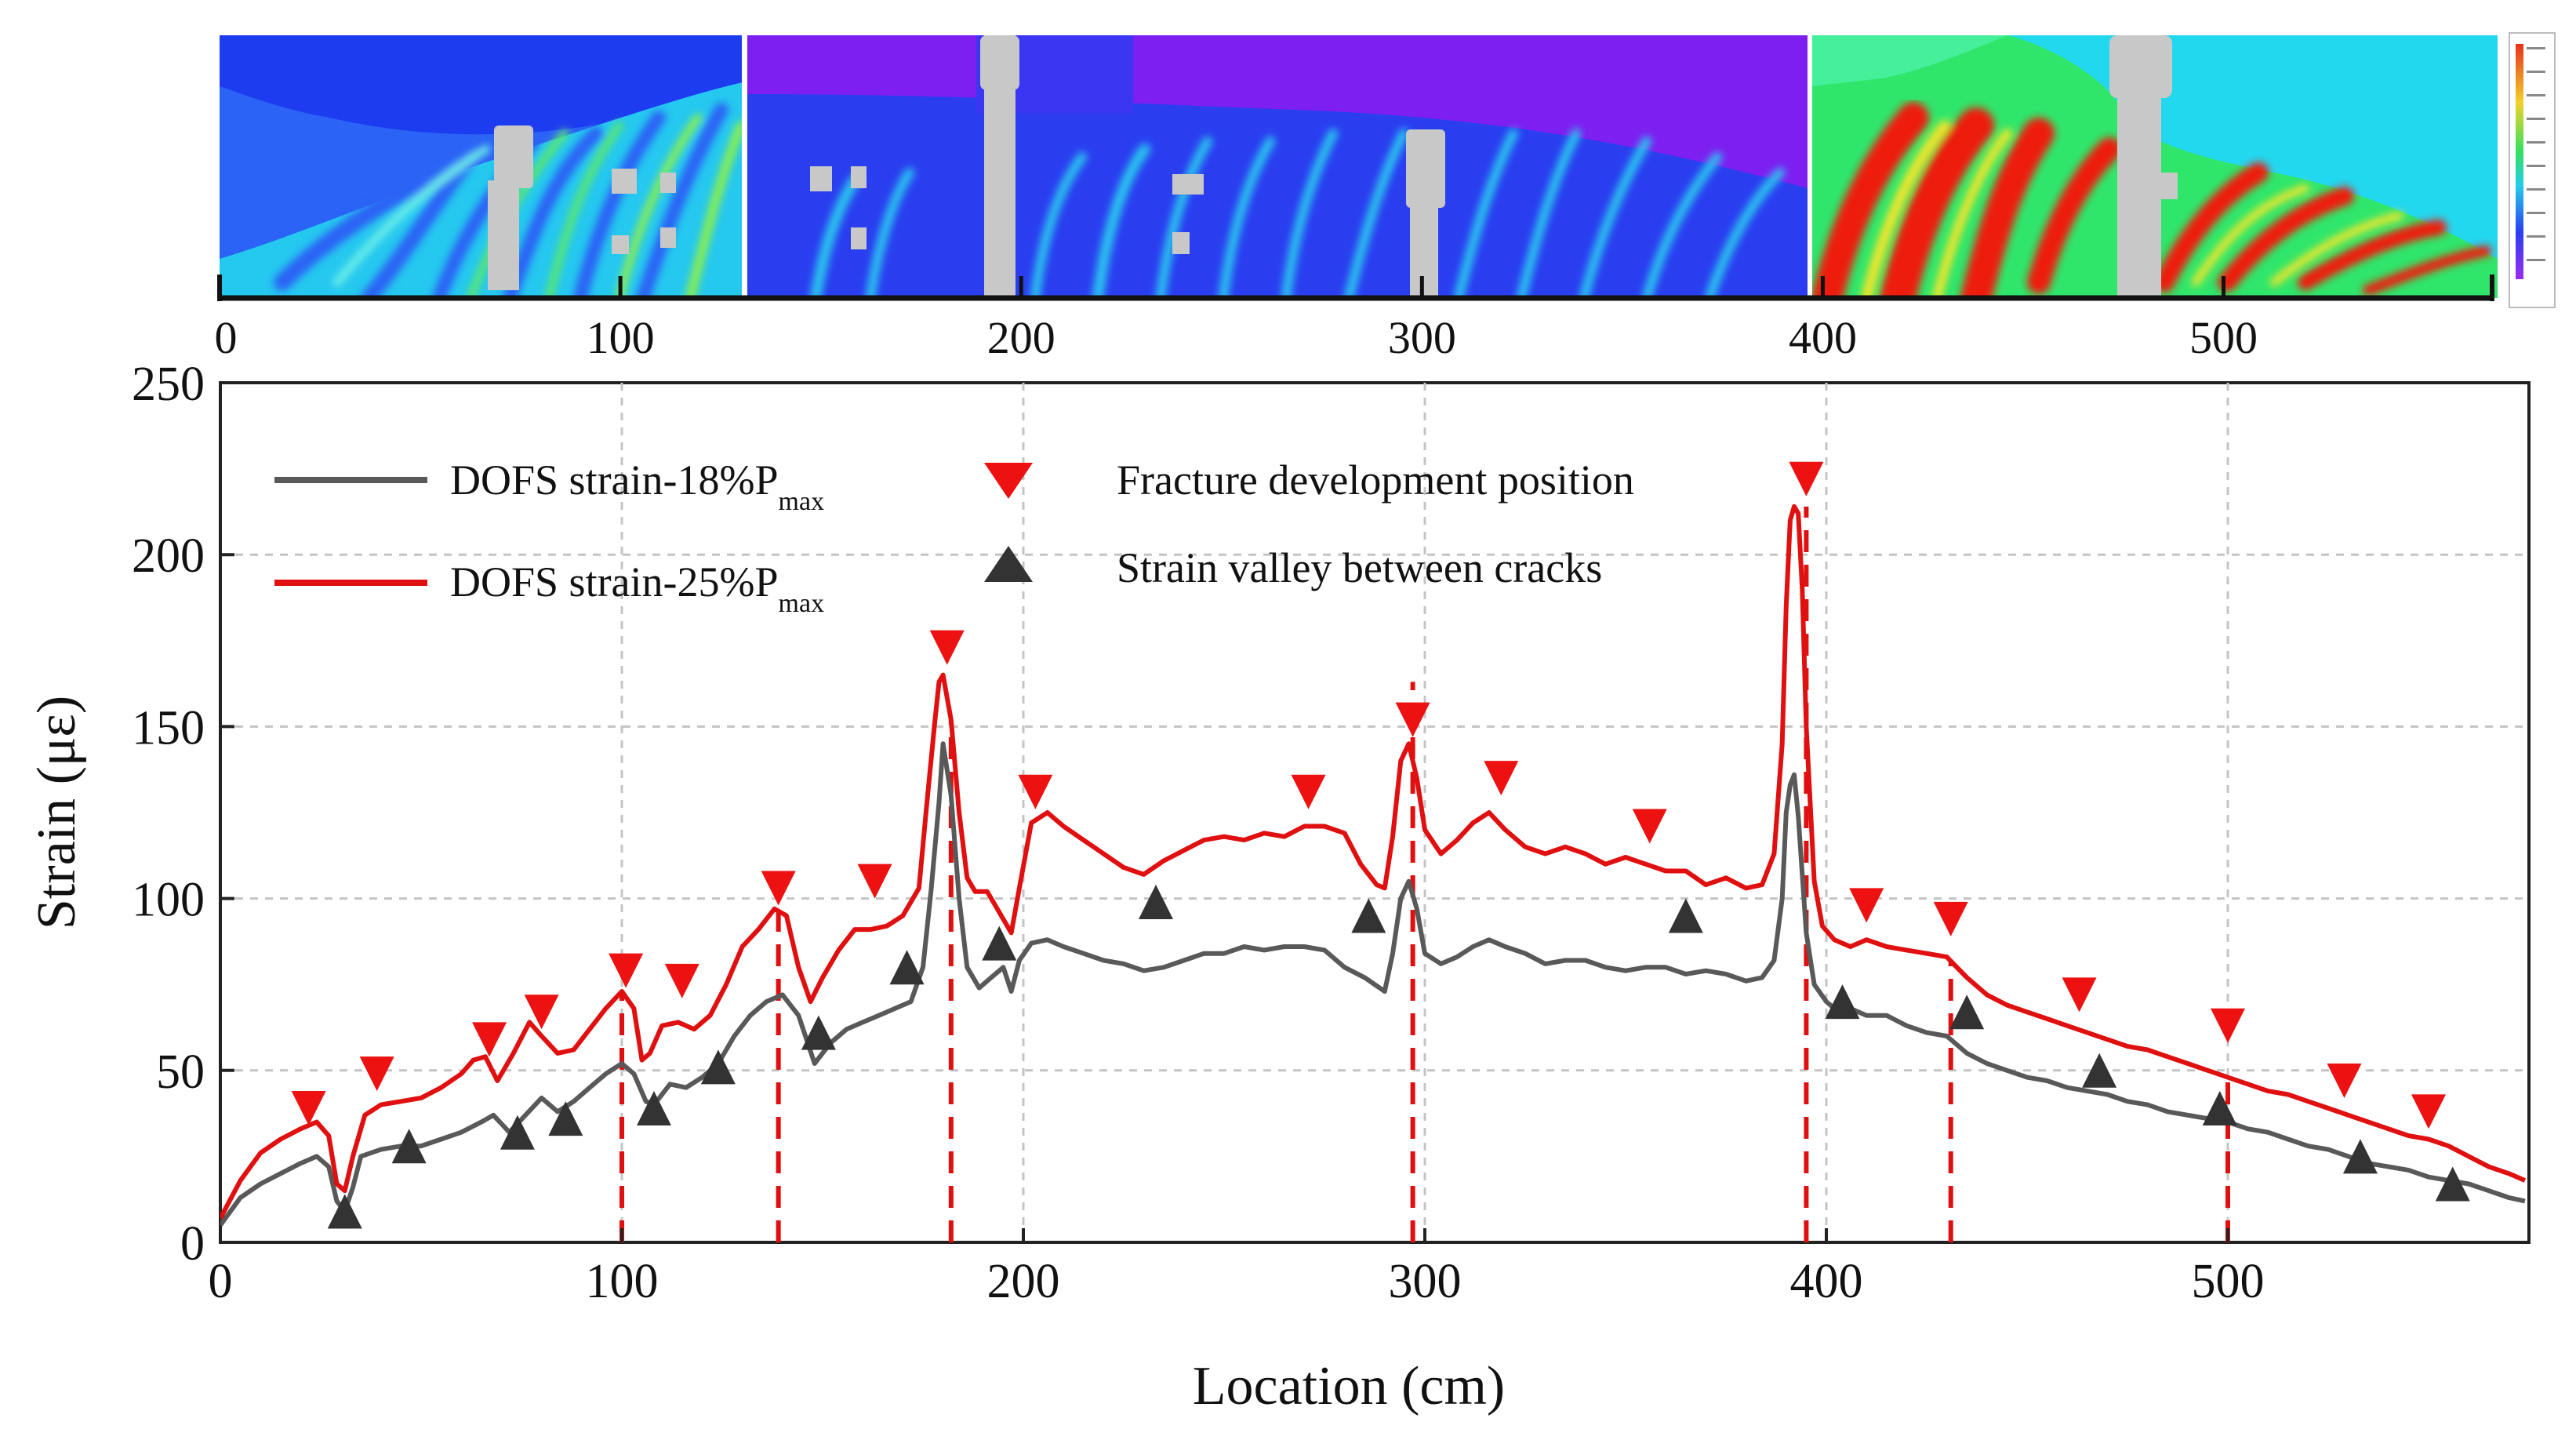  I want to click on x-axis-label: Location (cm), so click(1349, 1386).